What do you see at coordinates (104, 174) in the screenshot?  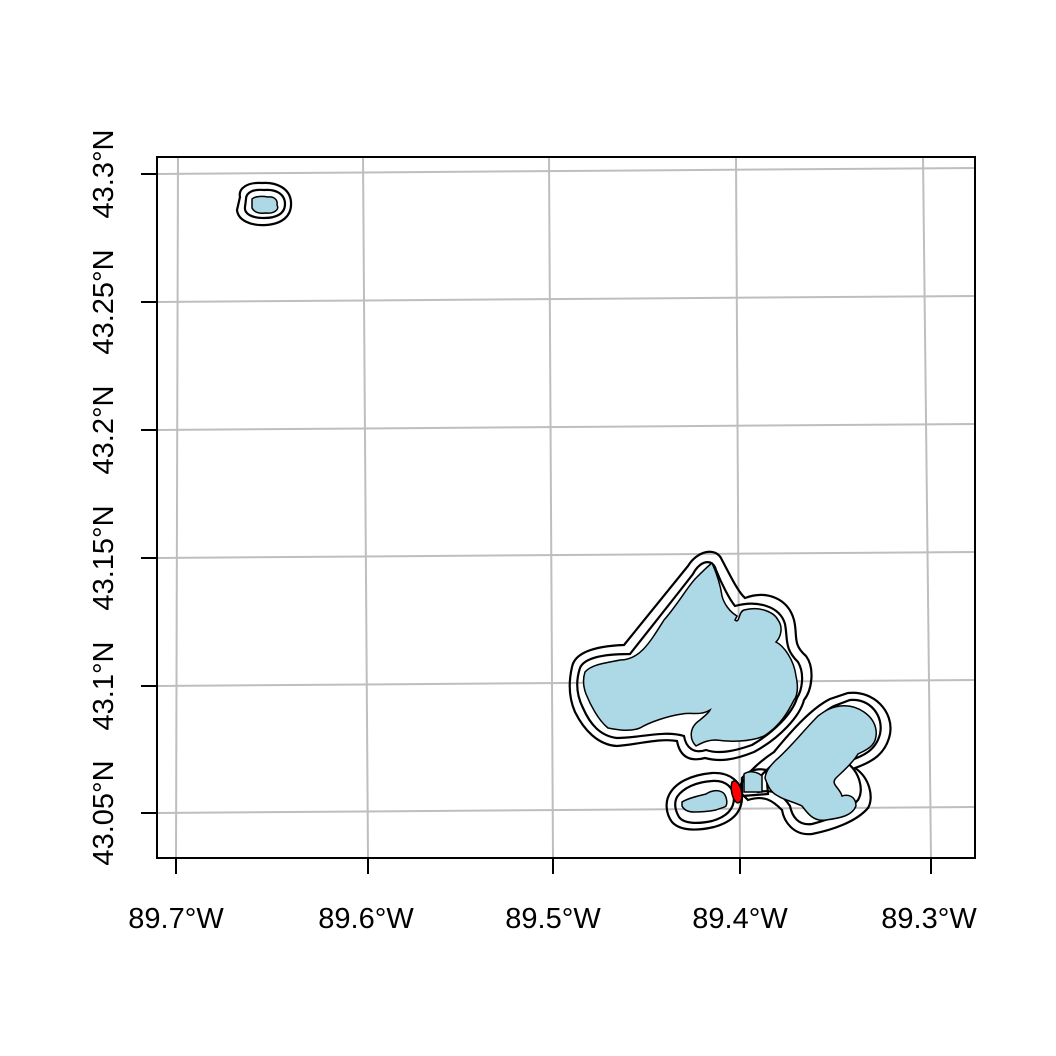 I see `y-tick-label: 43.3°N` at bounding box center [104, 174].